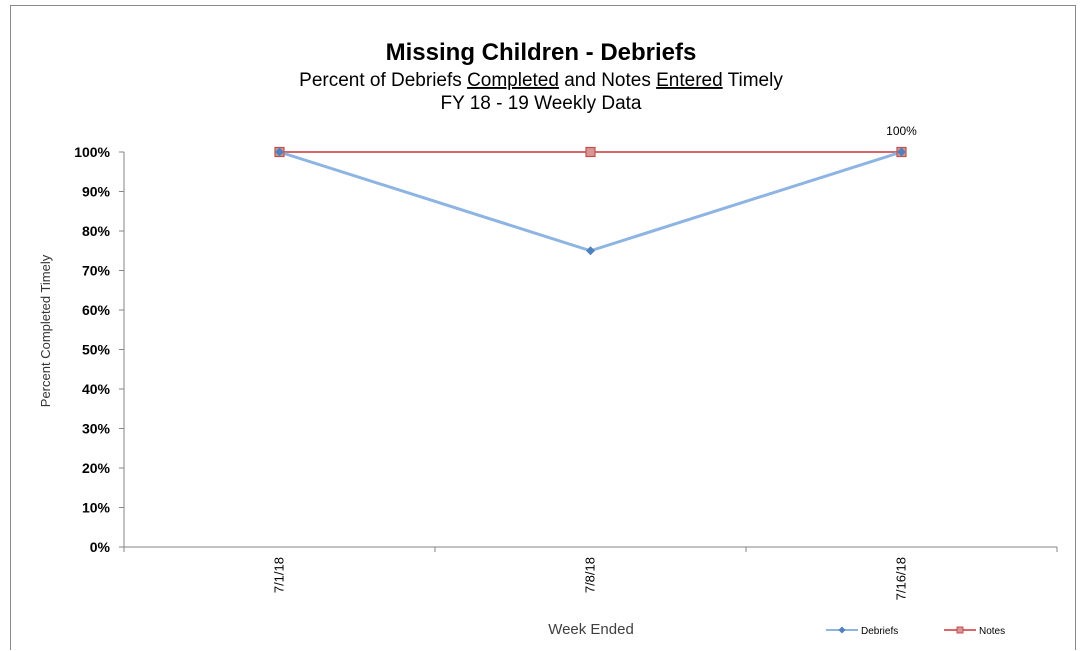  What do you see at coordinates (590, 575) in the screenshot?
I see `x-tick-label: 7/8/18` at bounding box center [590, 575].